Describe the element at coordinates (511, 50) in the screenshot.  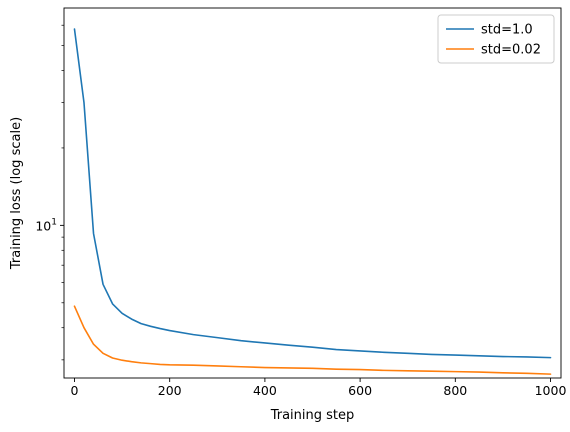
I see `legend-label: std=0.02` at that location.